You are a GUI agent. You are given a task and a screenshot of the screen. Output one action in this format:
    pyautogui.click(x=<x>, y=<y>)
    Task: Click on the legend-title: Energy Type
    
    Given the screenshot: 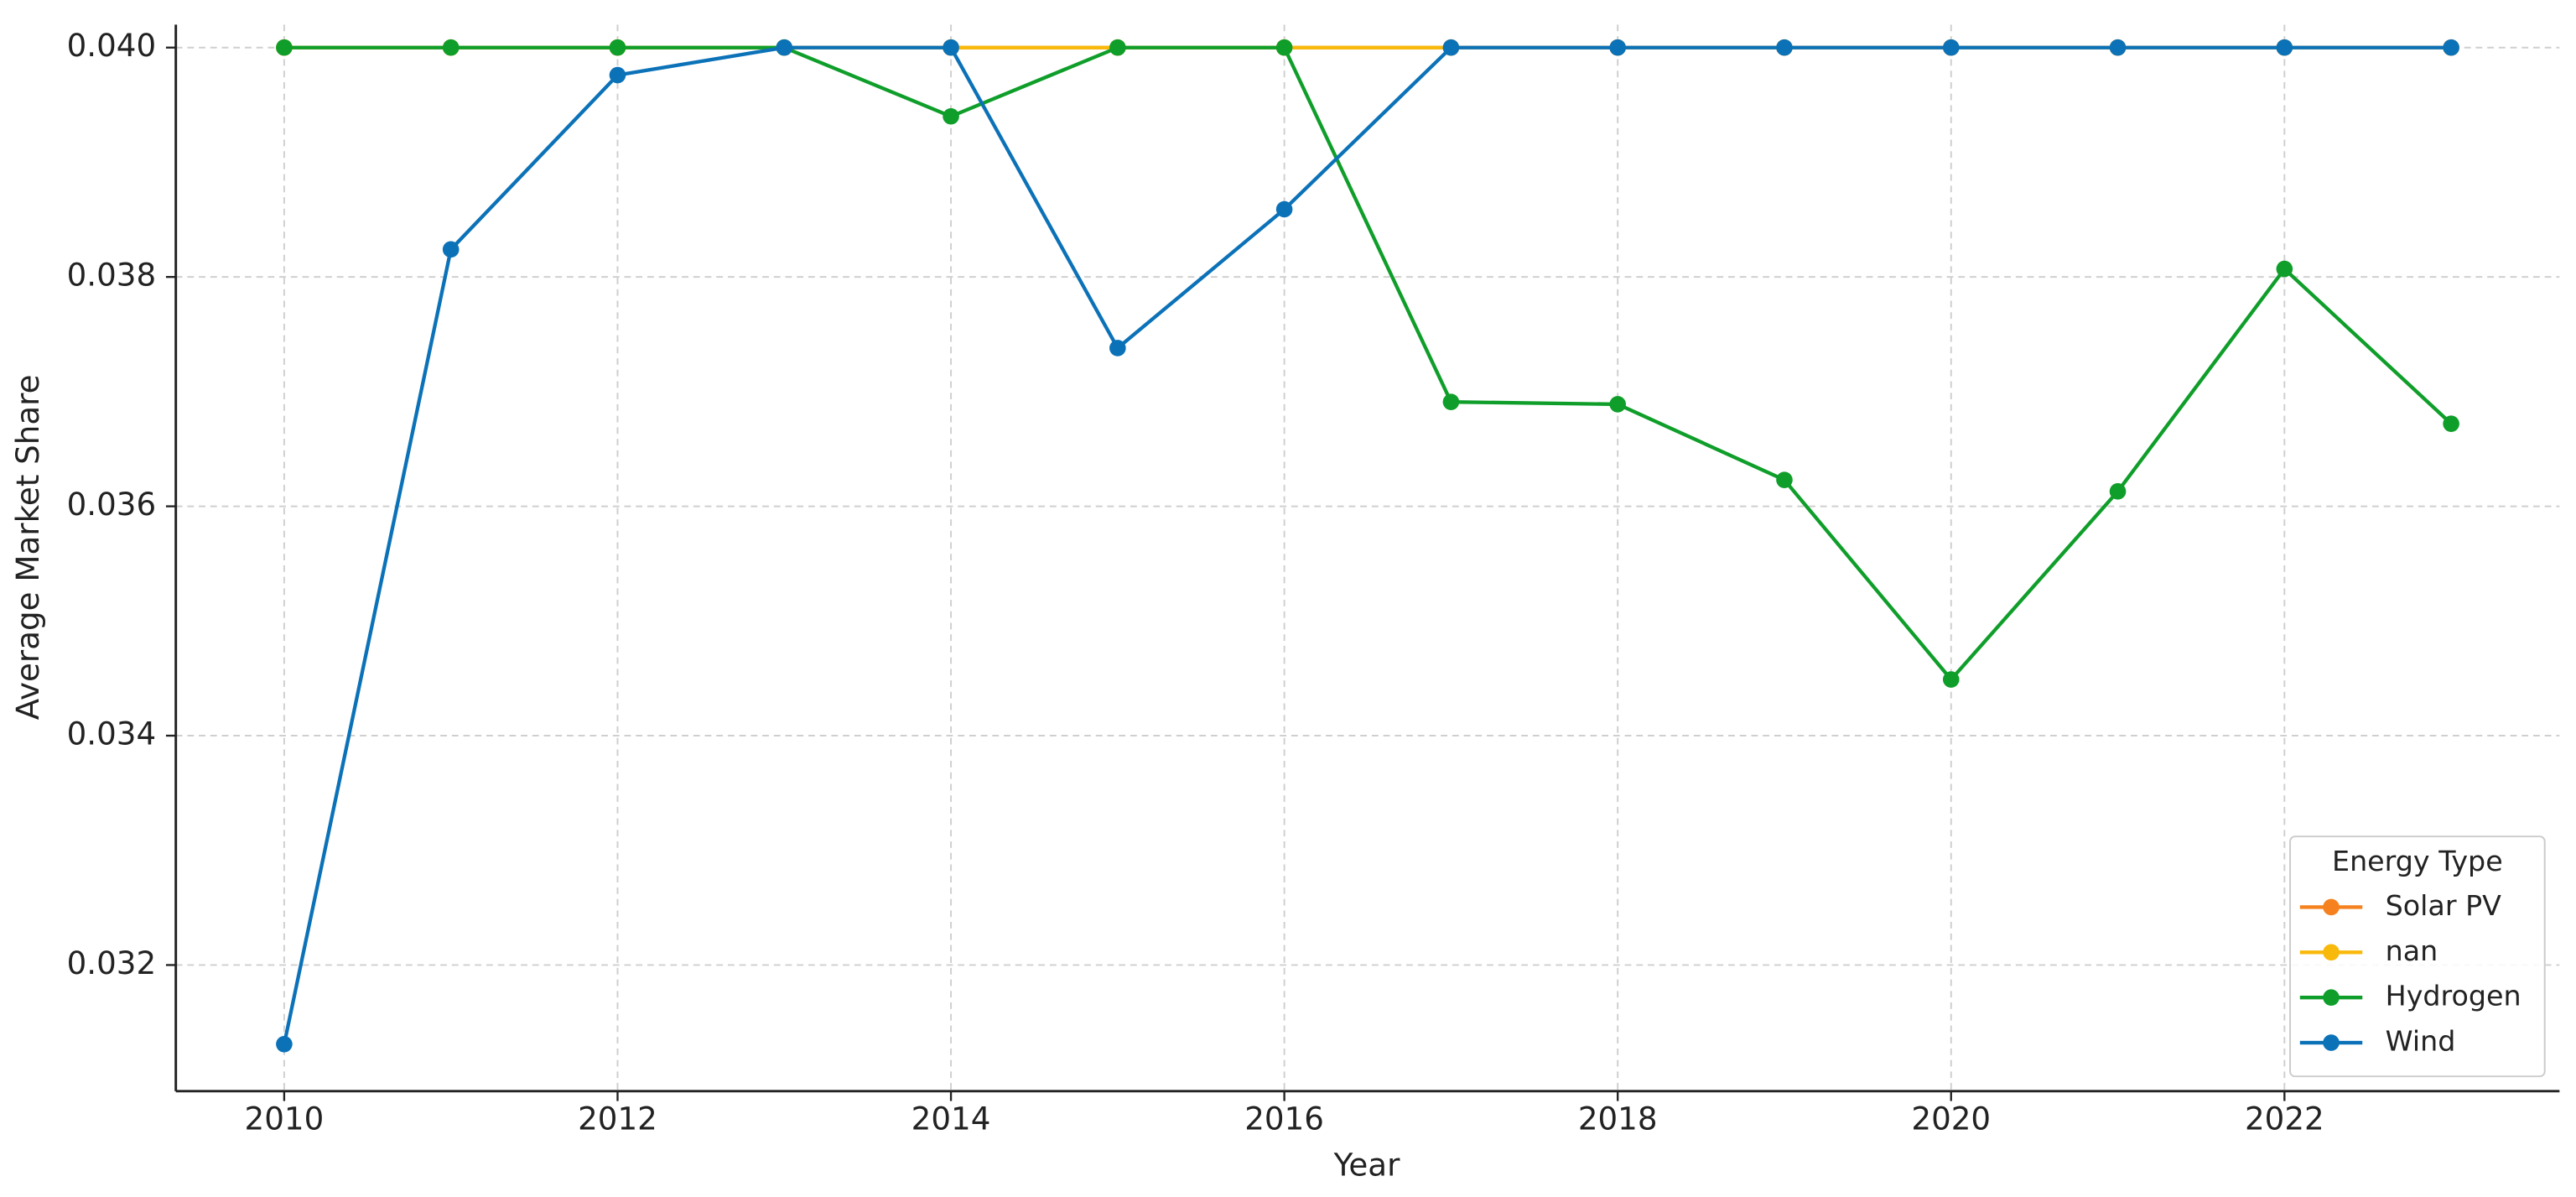 What is the action you would take?
    pyautogui.click(x=2417, y=861)
    